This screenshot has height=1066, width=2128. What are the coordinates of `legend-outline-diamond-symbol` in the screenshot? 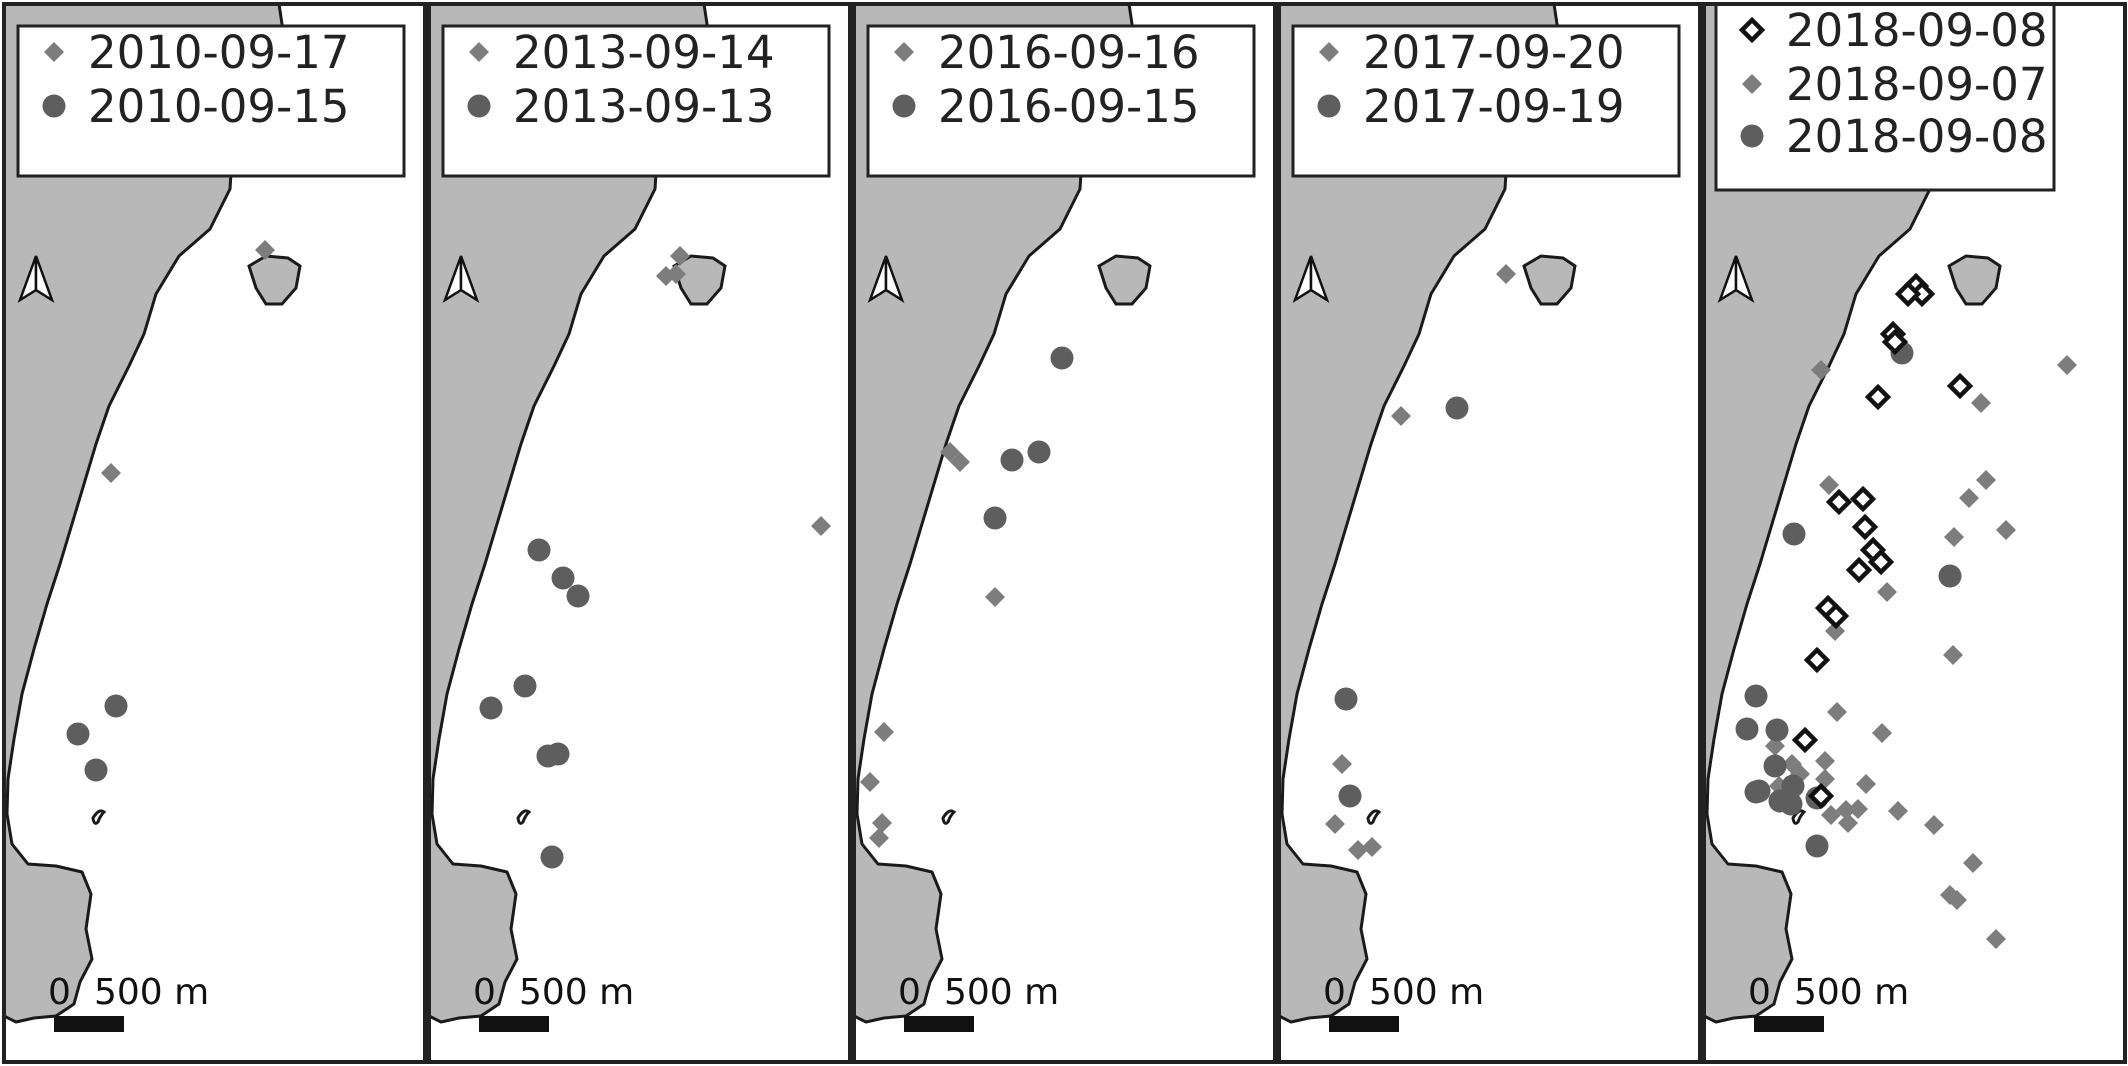 It's located at (1752, 30).